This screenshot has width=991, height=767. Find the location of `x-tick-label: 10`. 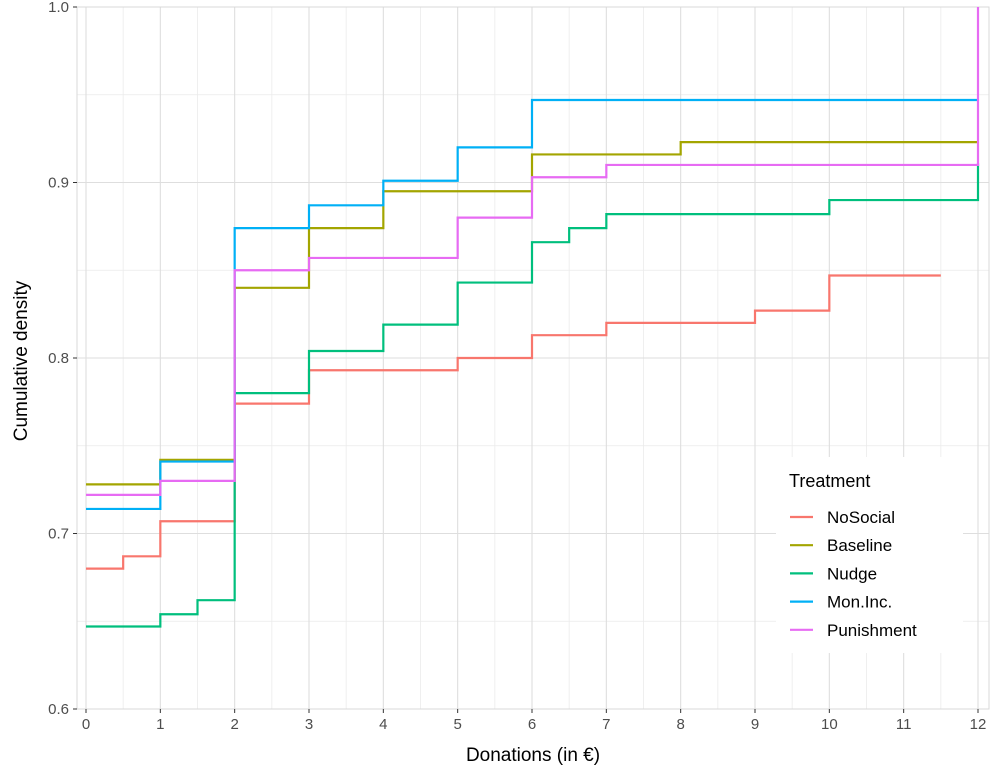

x-tick-label: 10 is located at coordinates (829, 724).